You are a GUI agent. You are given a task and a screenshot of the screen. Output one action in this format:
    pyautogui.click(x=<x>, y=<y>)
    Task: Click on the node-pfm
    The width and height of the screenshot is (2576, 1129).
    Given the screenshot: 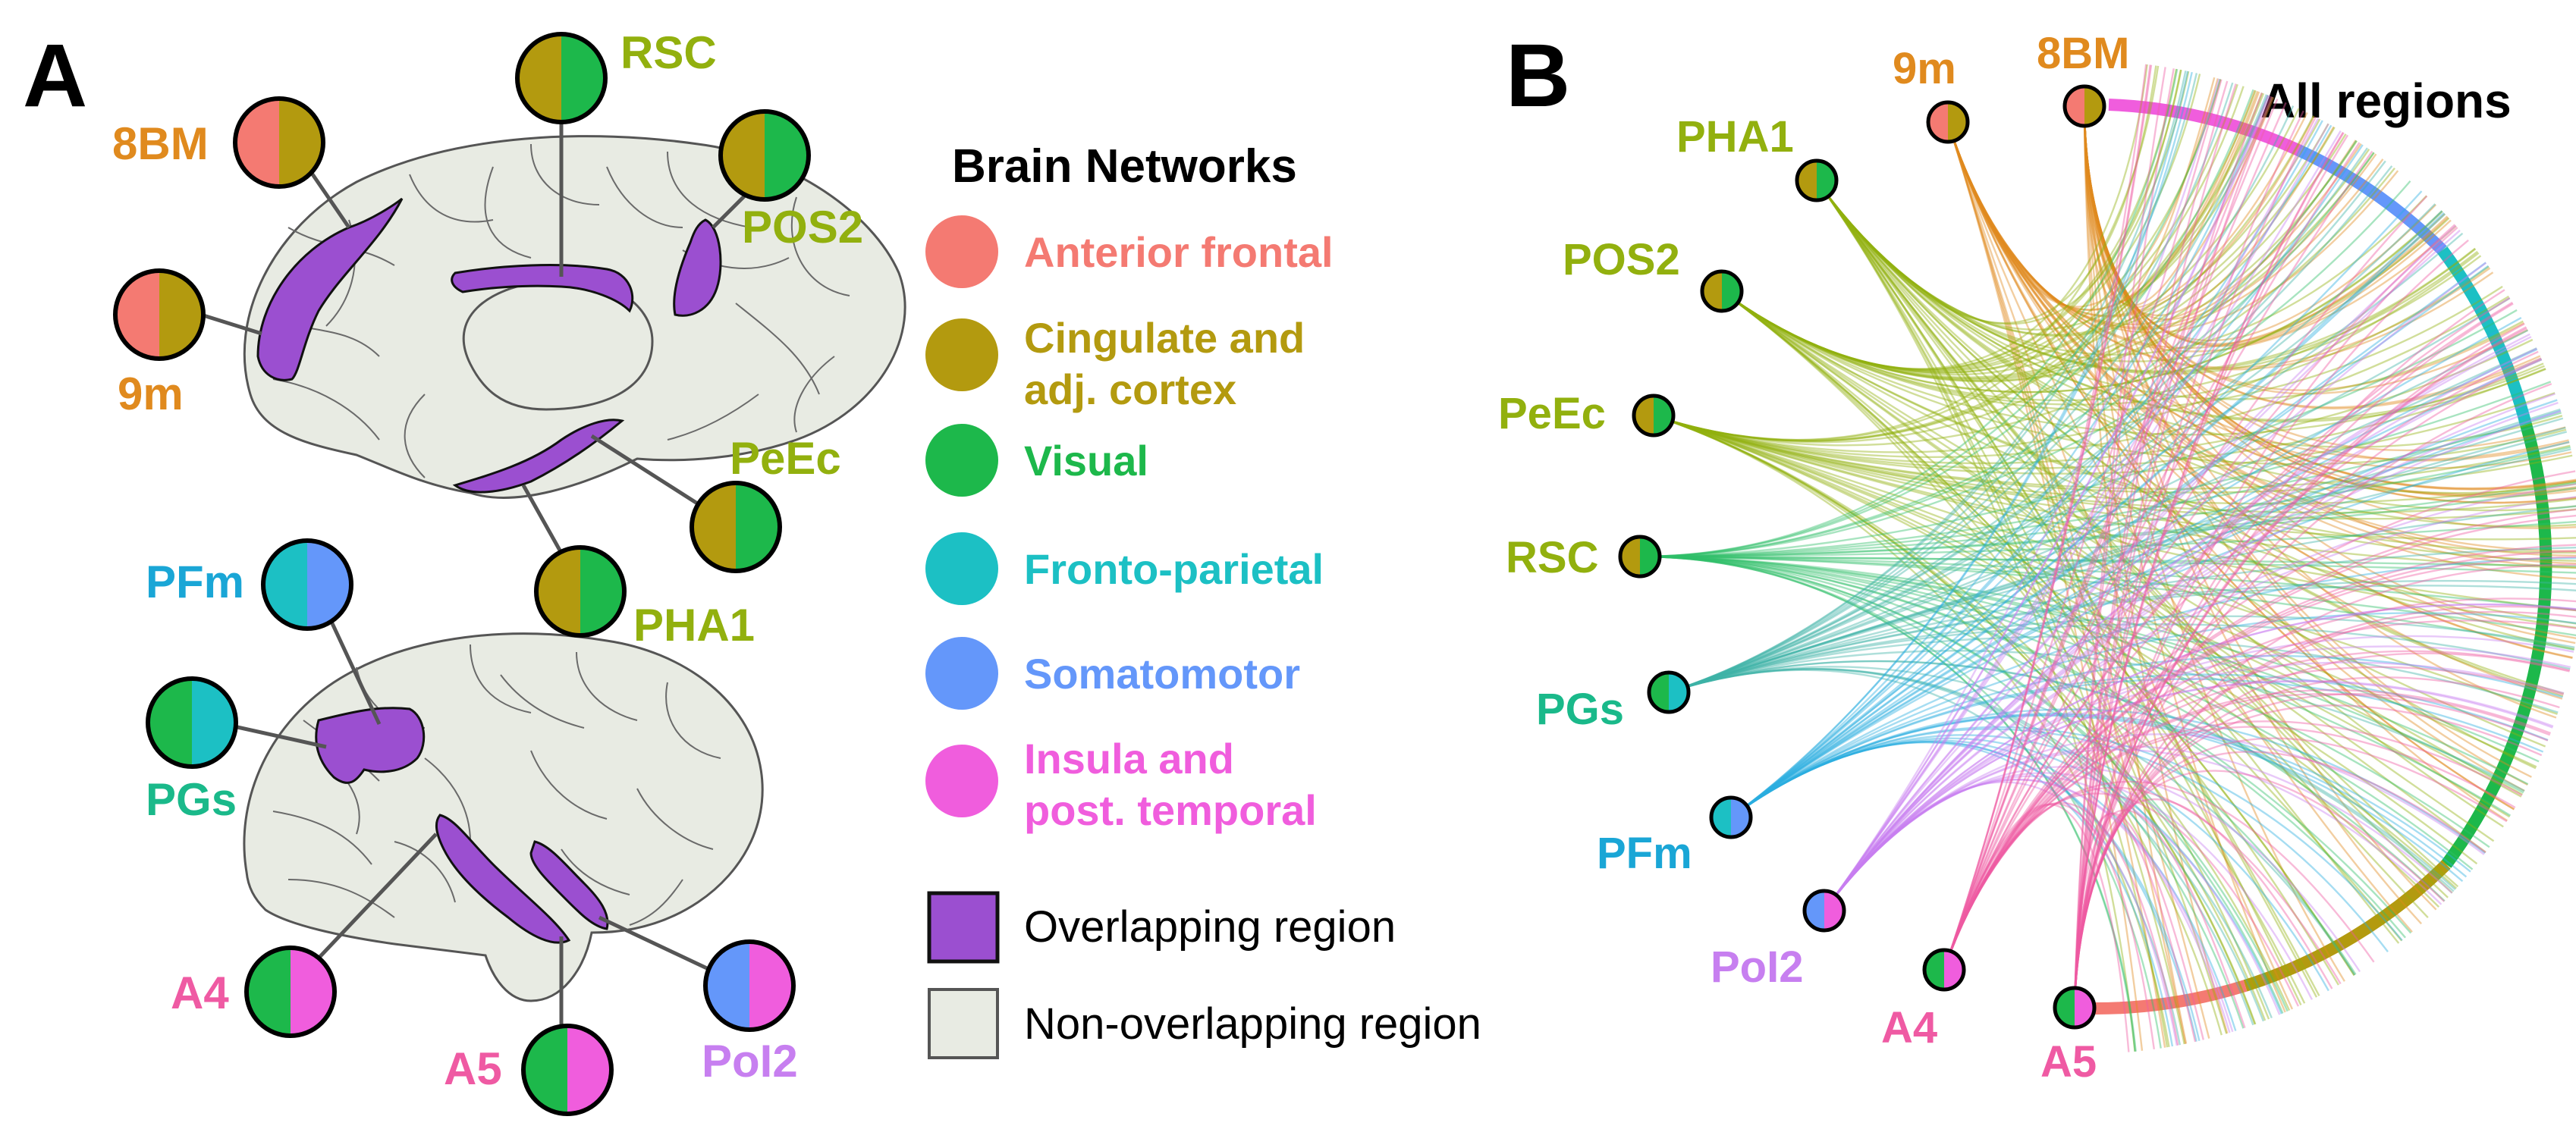 What is the action you would take?
    pyautogui.click(x=307, y=584)
    